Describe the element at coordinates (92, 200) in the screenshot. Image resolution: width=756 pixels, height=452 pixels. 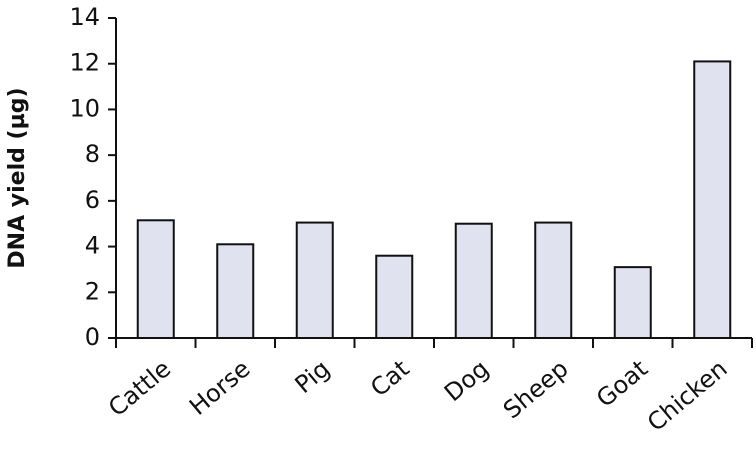
I see `y-tick-label: 6` at that location.